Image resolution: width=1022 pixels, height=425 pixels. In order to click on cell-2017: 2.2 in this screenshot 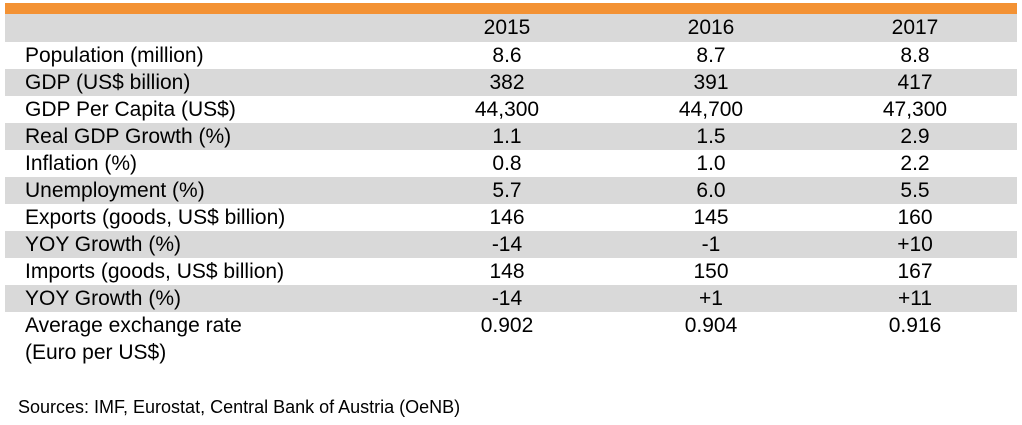, I will do `click(915, 163)`.